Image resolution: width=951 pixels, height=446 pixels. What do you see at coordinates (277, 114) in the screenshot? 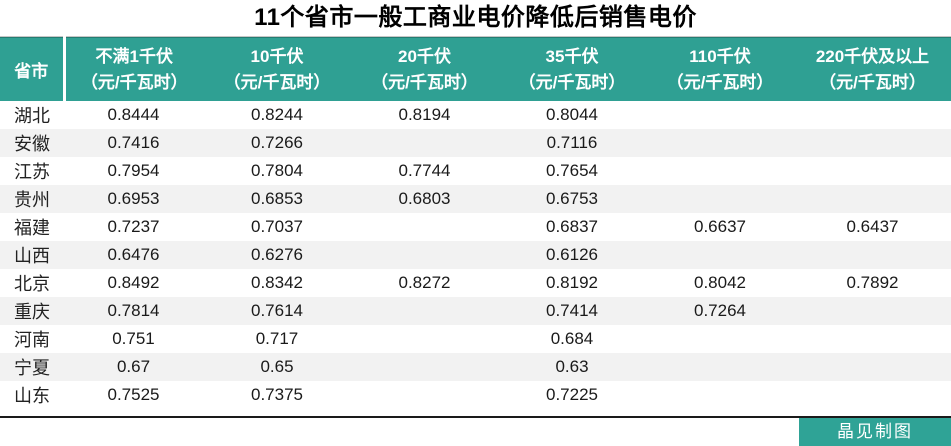
I see `price-cell: 0.8244` at bounding box center [277, 114].